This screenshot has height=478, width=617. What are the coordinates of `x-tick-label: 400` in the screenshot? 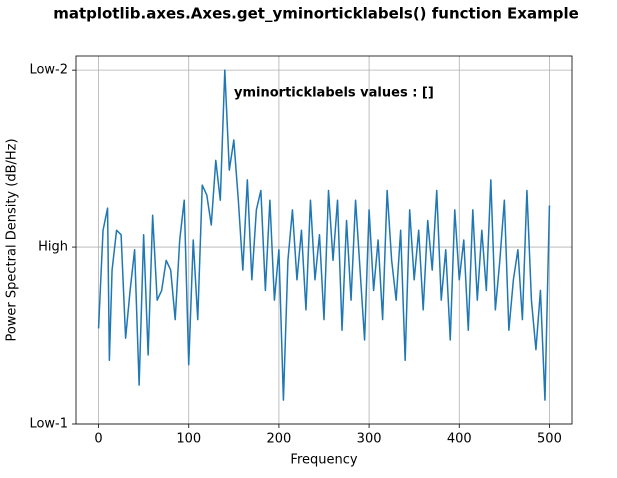 It's located at (459, 439).